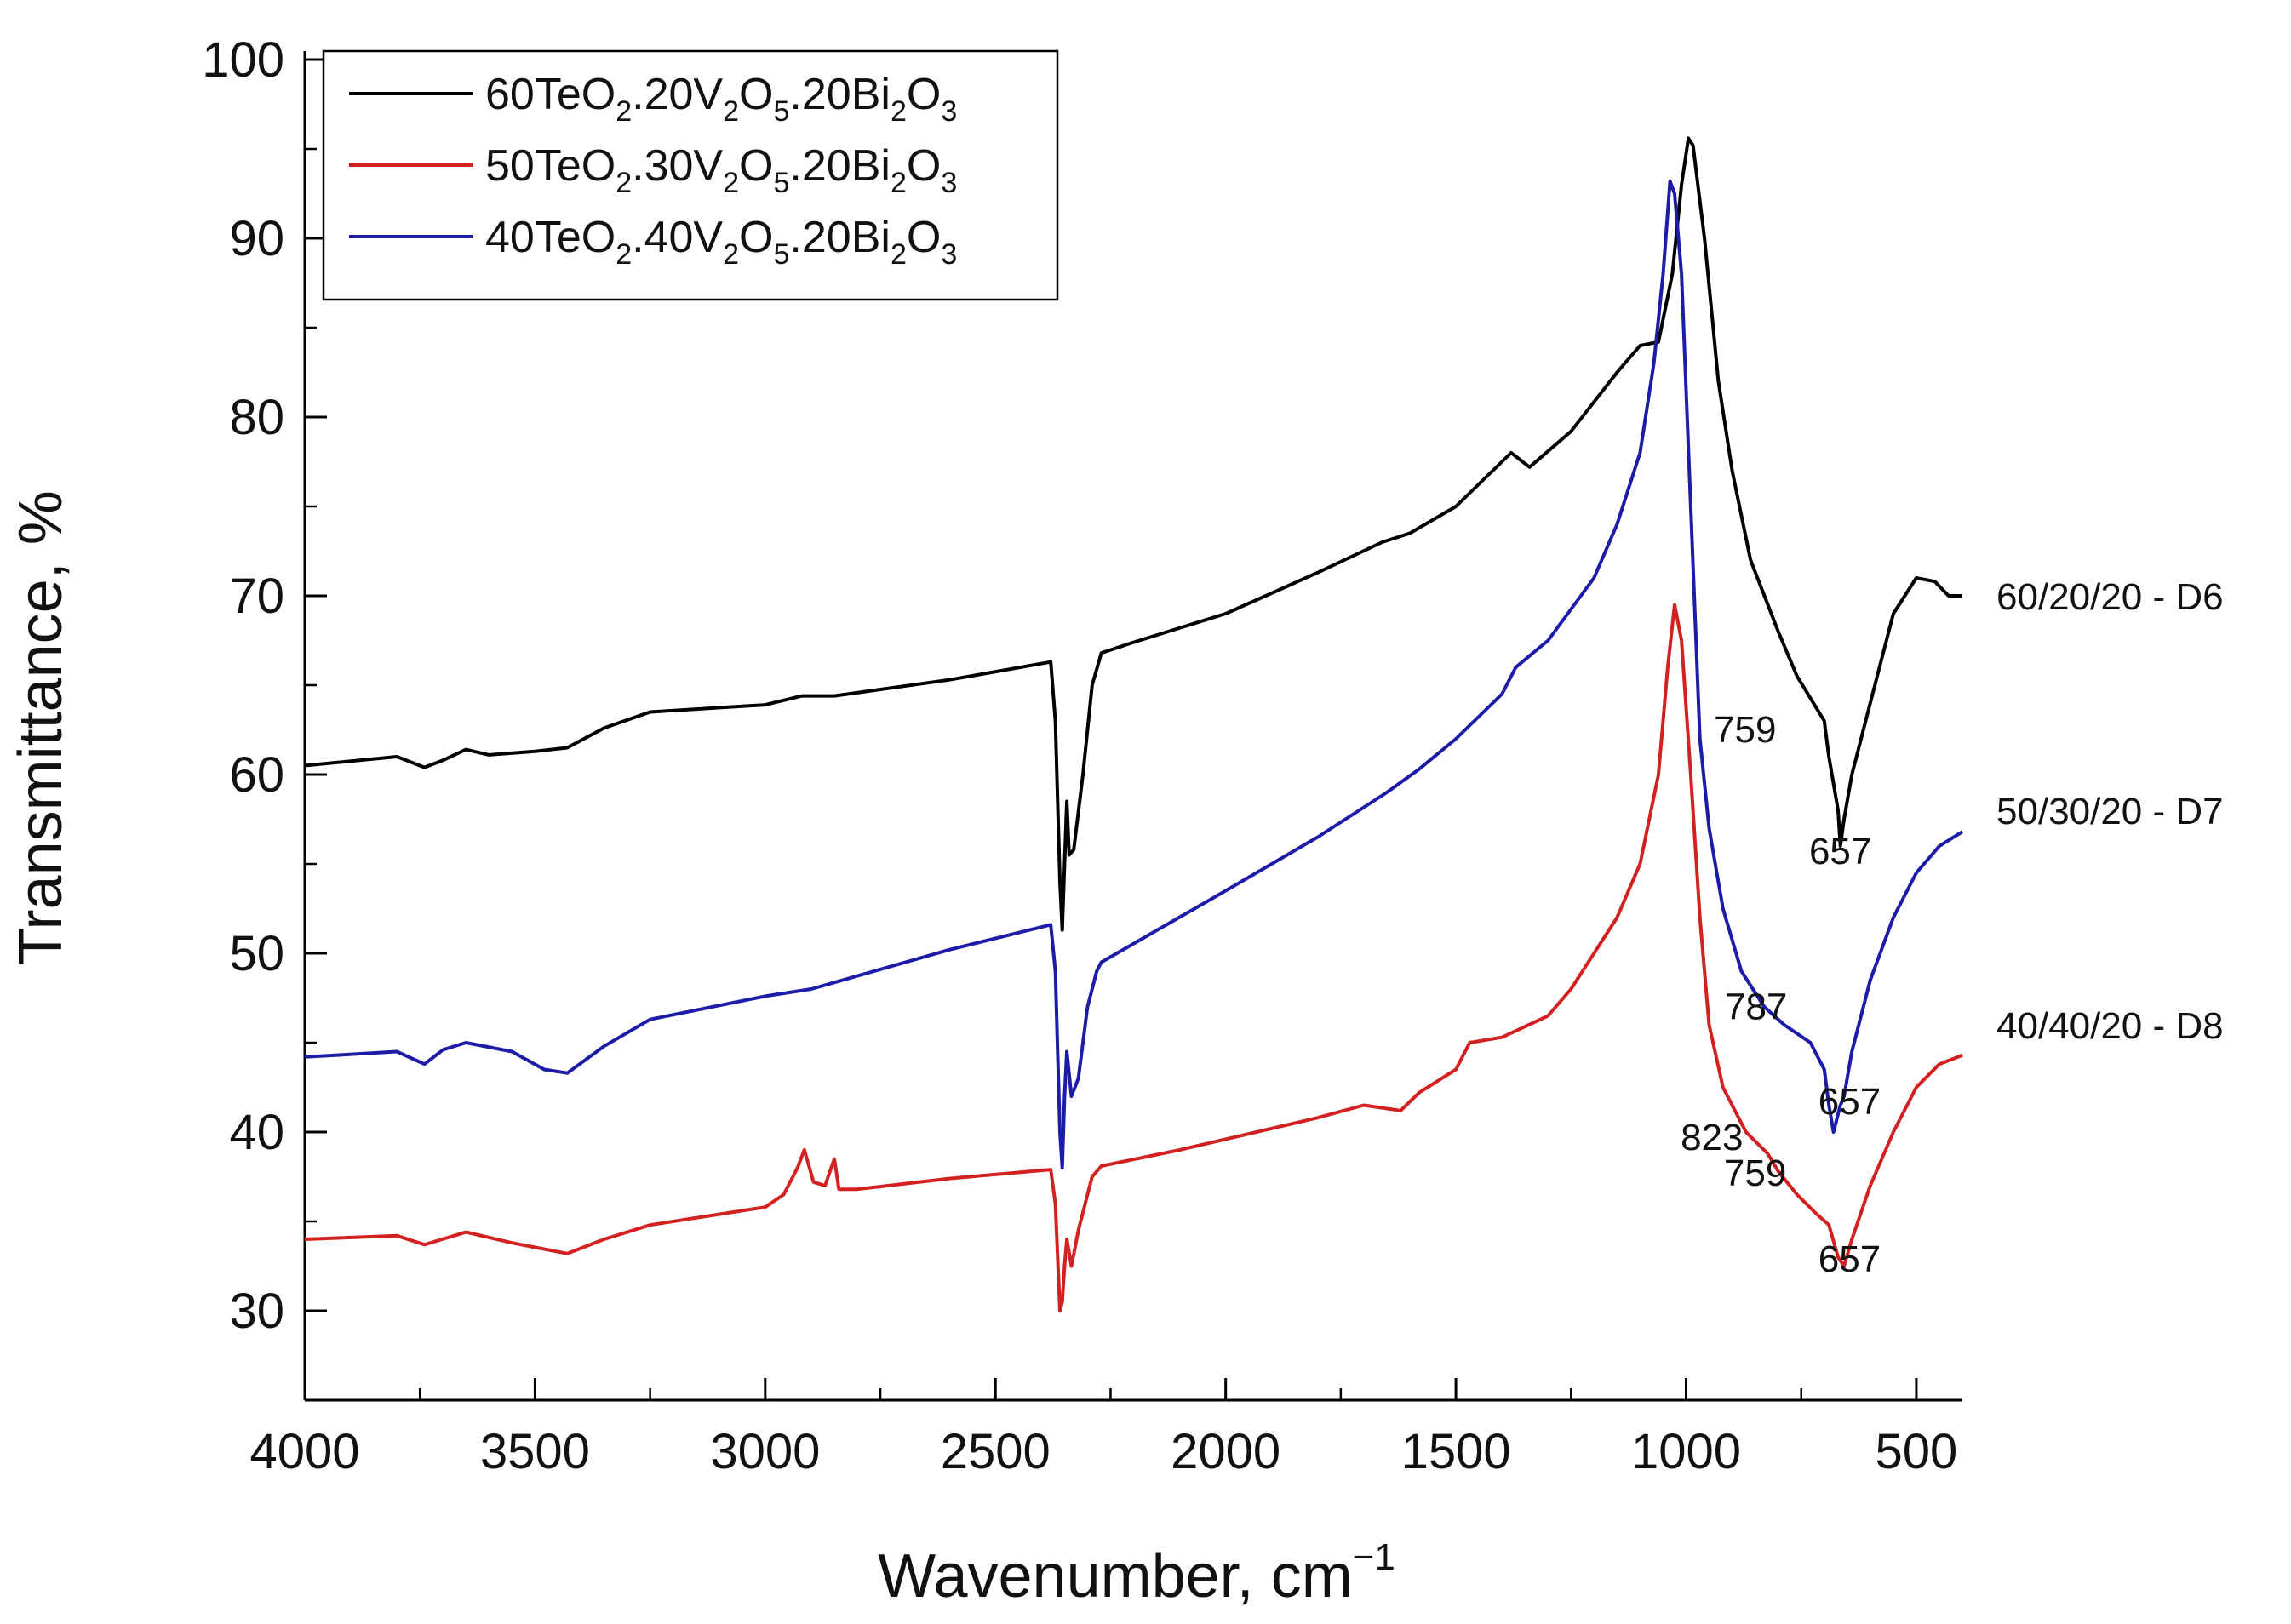  Describe the element at coordinates (996, 1451) in the screenshot. I see `x-tick-label: 2500` at that location.